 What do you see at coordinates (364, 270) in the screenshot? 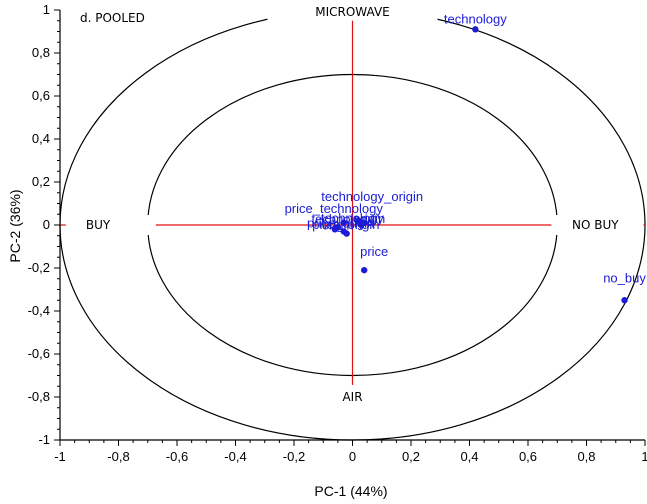
I see `point-price` at bounding box center [364, 270].